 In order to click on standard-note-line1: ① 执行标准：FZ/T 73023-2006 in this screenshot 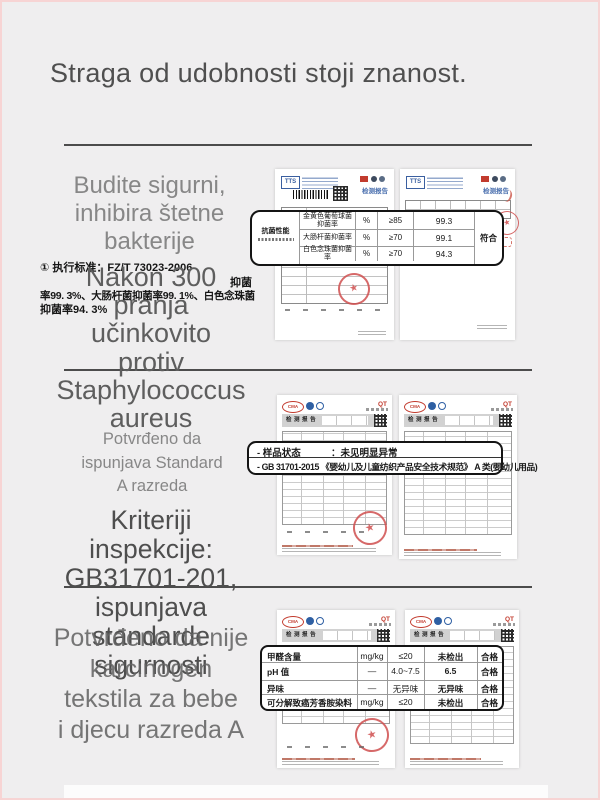, I will do `click(116, 268)`.